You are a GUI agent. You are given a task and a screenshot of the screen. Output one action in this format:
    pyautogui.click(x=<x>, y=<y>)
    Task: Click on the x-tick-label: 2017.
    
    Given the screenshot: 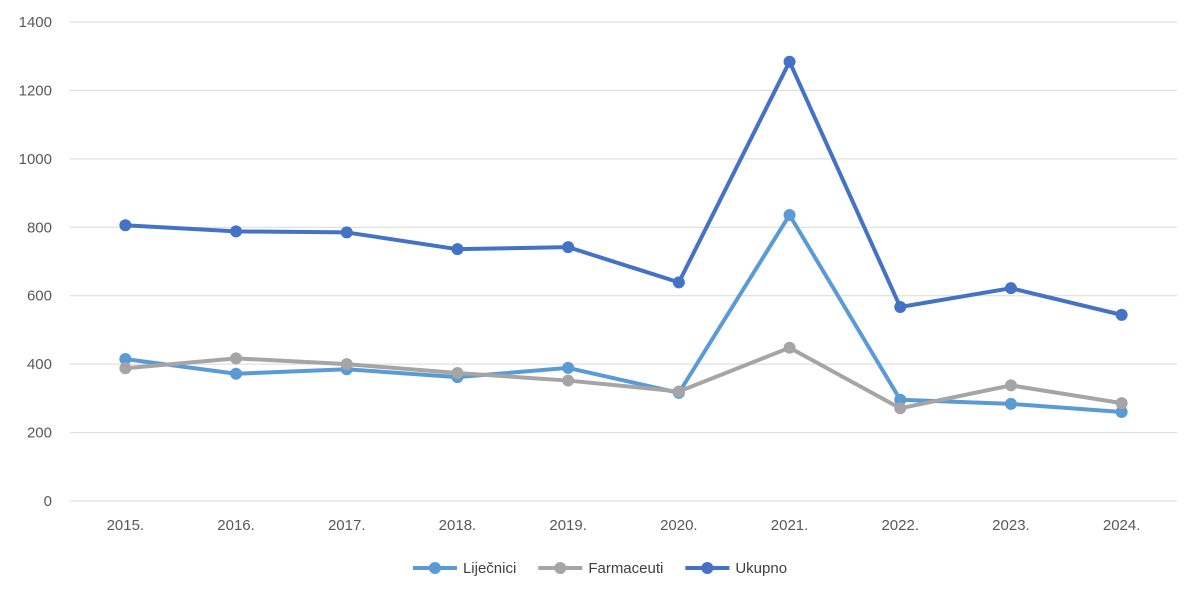 What is the action you would take?
    pyautogui.click(x=347, y=525)
    